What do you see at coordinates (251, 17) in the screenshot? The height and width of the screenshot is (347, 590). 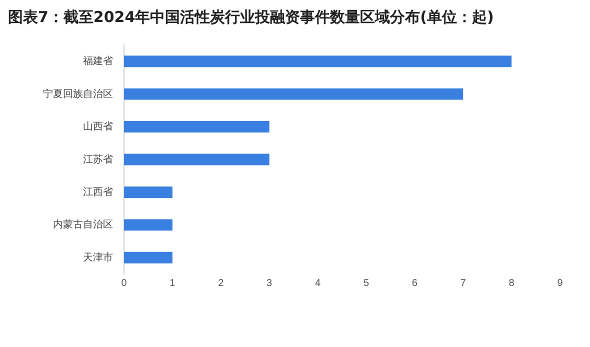 I see `chart-title: 图表7：截至2024年中国活性炭行业投融资事件数量区域分布(单位：起)` at bounding box center [251, 17].